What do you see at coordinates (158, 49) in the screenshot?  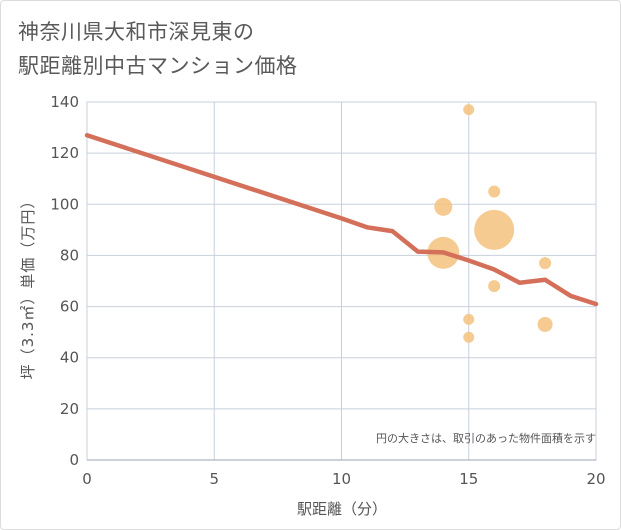 I see `chart-title: 神奈川県大和市深見東の 駅距離別中古マンション価格` at bounding box center [158, 49].